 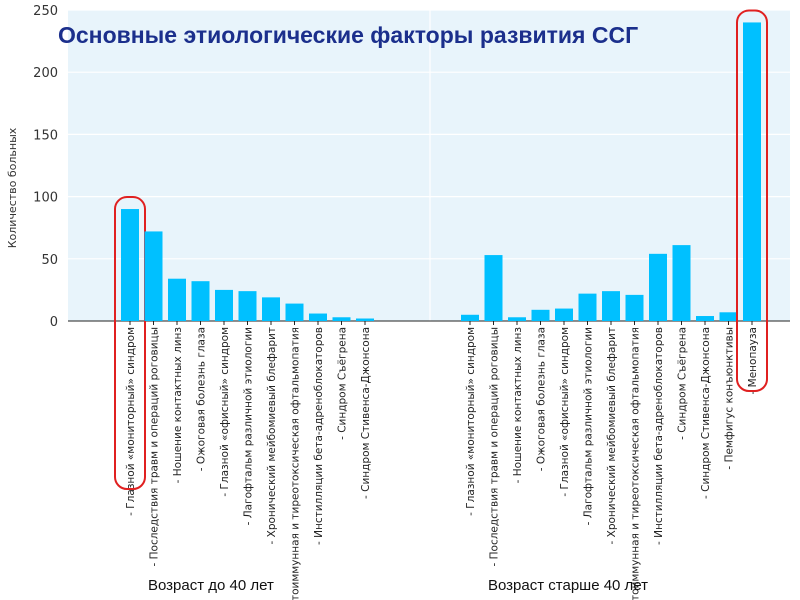 What do you see at coordinates (211, 585) in the screenshot?
I see `group-label-under-40: Возраст до 40 лет` at bounding box center [211, 585].